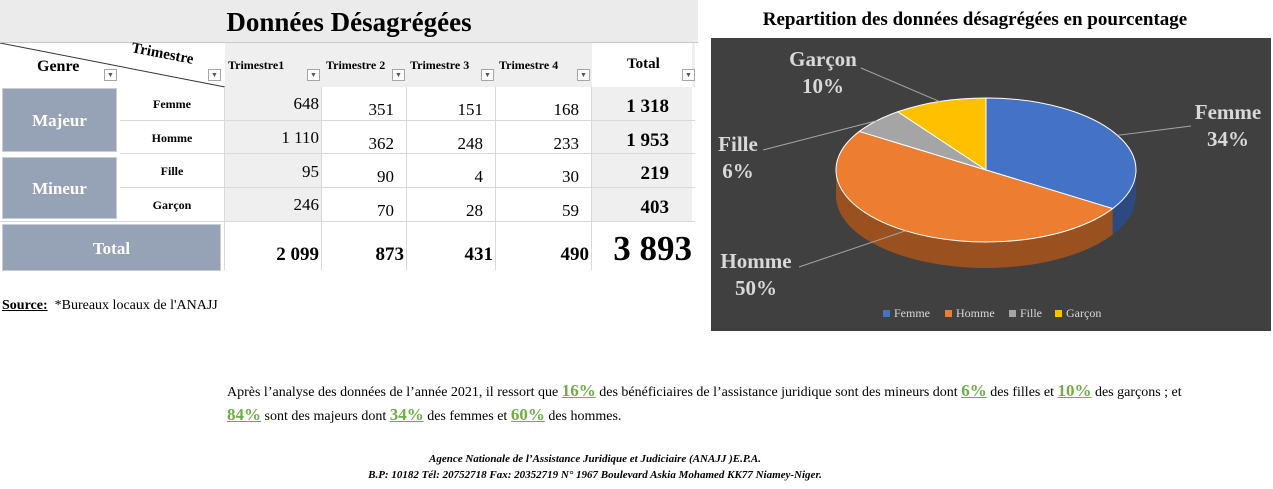 The image size is (1273, 489). Describe the element at coordinates (738, 171) in the screenshot. I see `pie-label-fille-value: 6%` at that location.